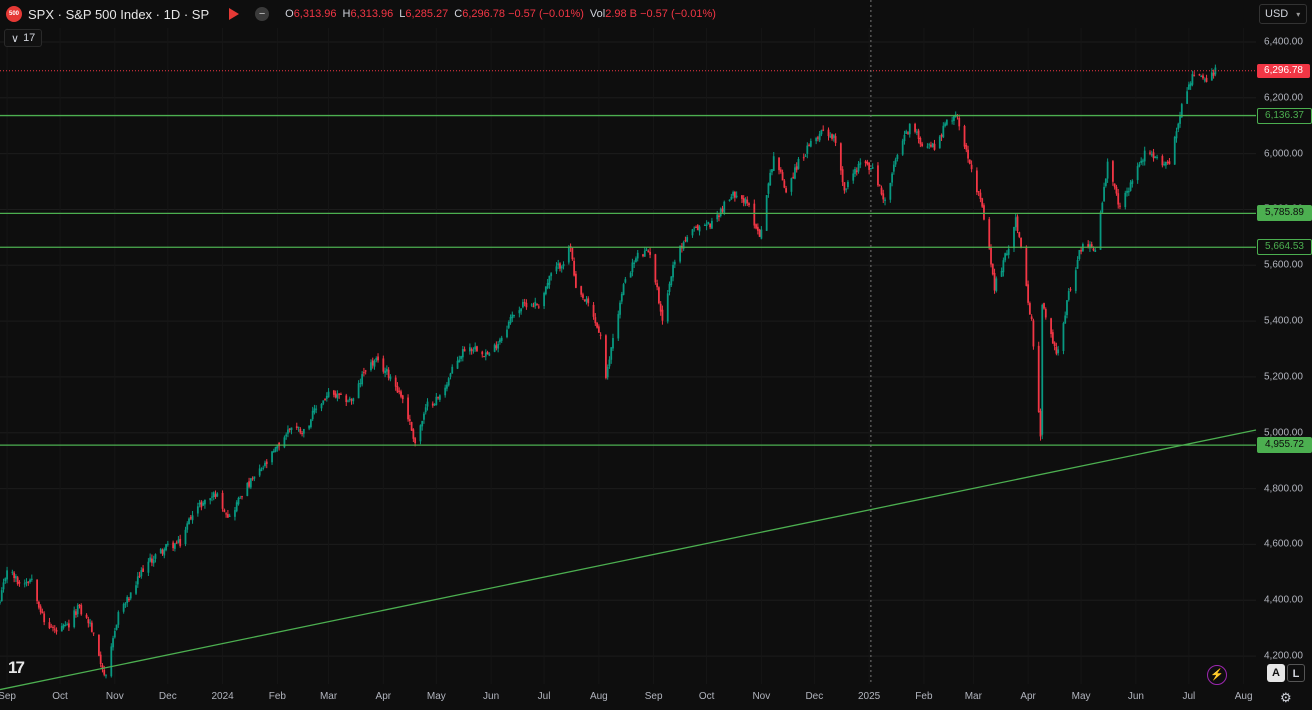  I want to click on ohlc-item: Vol2.98 B −0.57 (−0.01%), so click(653, 14).